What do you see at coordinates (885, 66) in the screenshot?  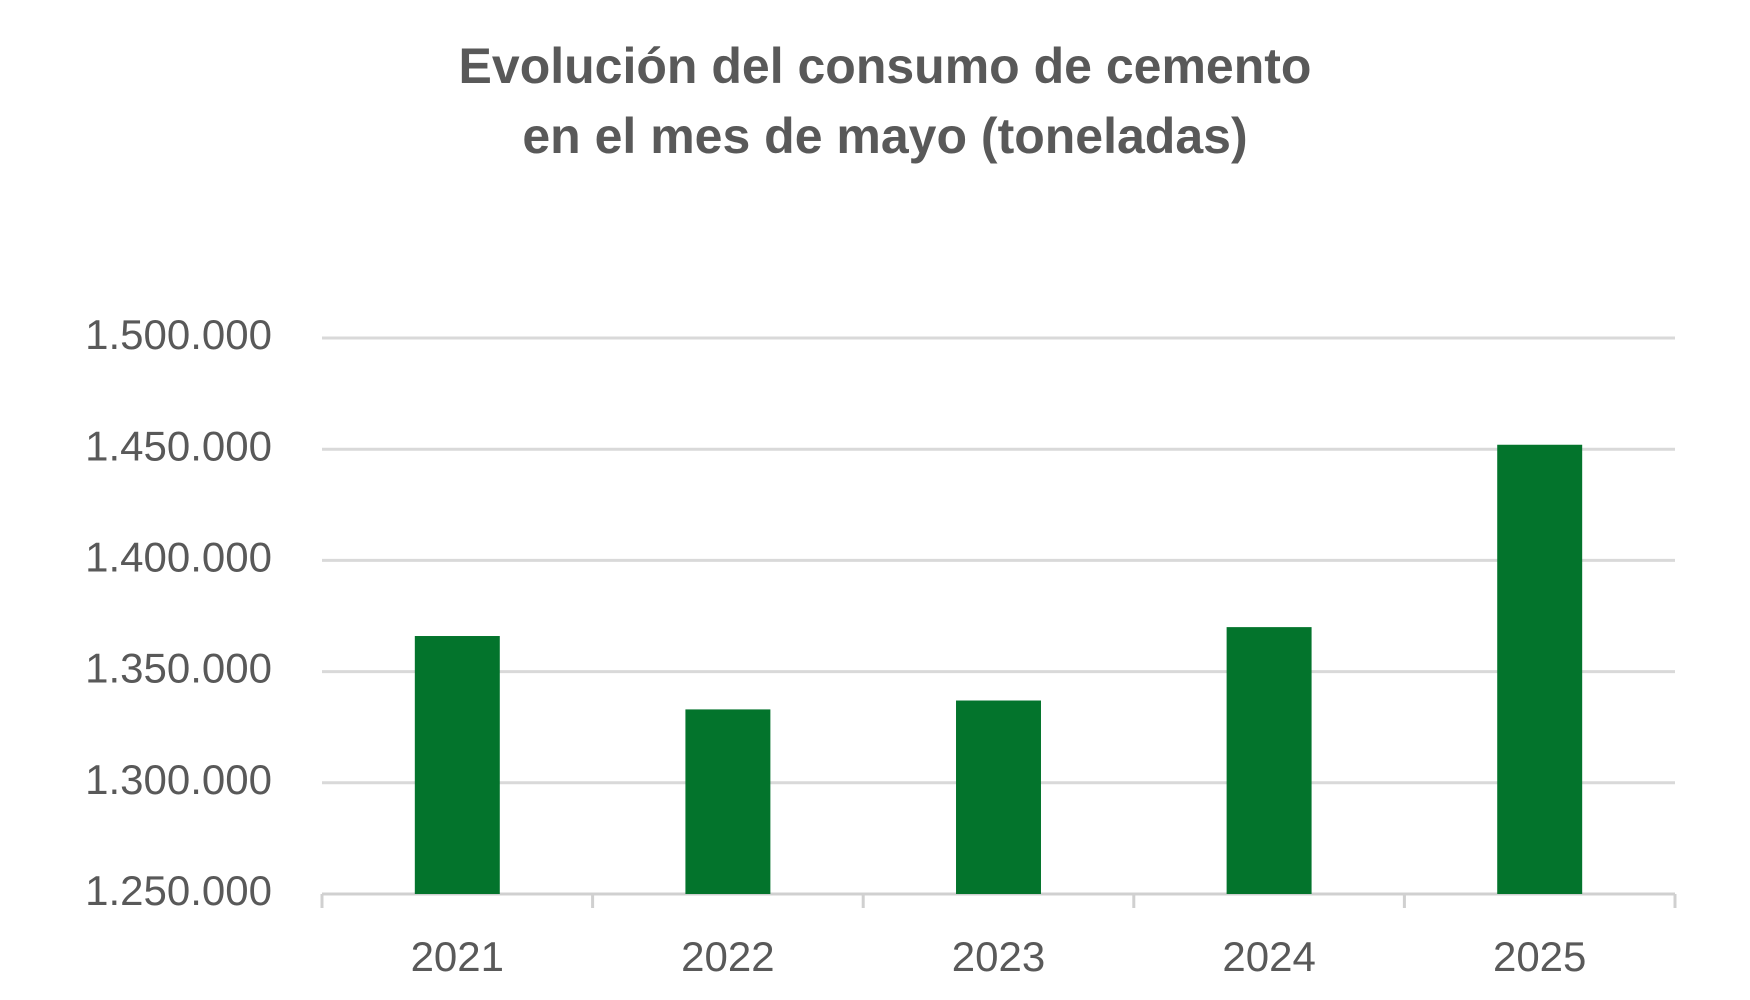 I see `chart-title: Evolución del consumo de cemento` at bounding box center [885, 66].